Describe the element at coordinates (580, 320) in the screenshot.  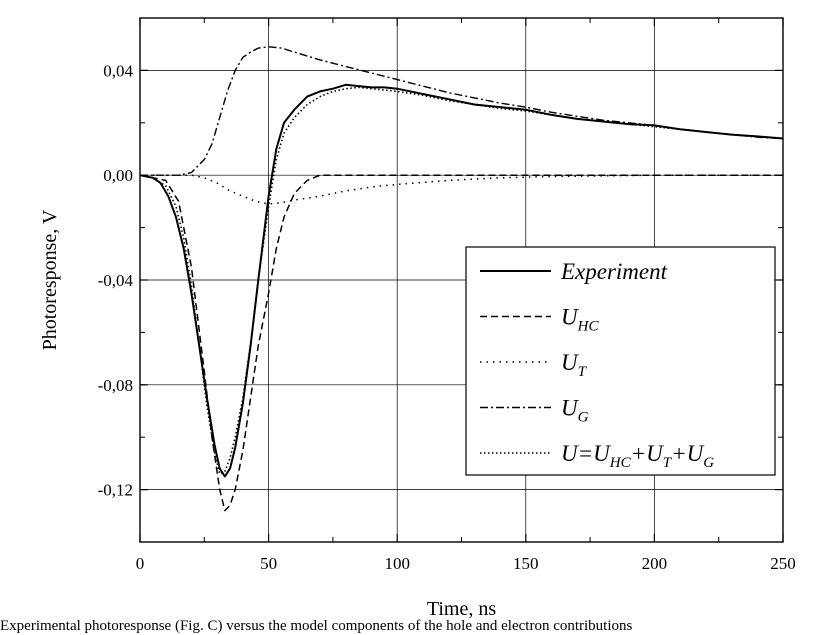
I see `legend-entry-u_hc: UHC​` at that location.